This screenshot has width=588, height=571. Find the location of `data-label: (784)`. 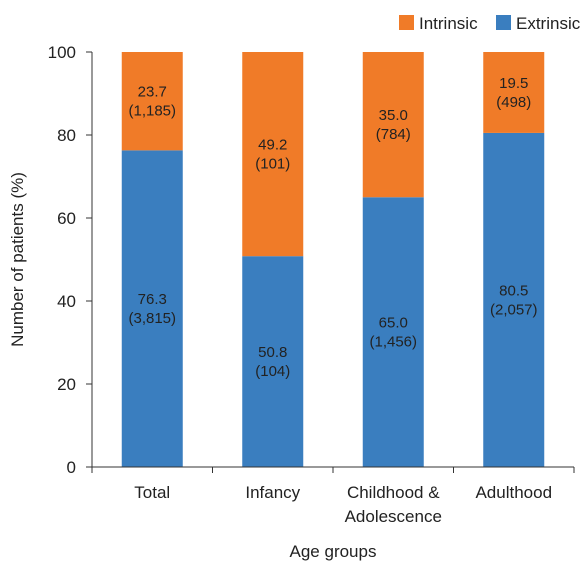

data-label: (784) is located at coordinates (393, 134).